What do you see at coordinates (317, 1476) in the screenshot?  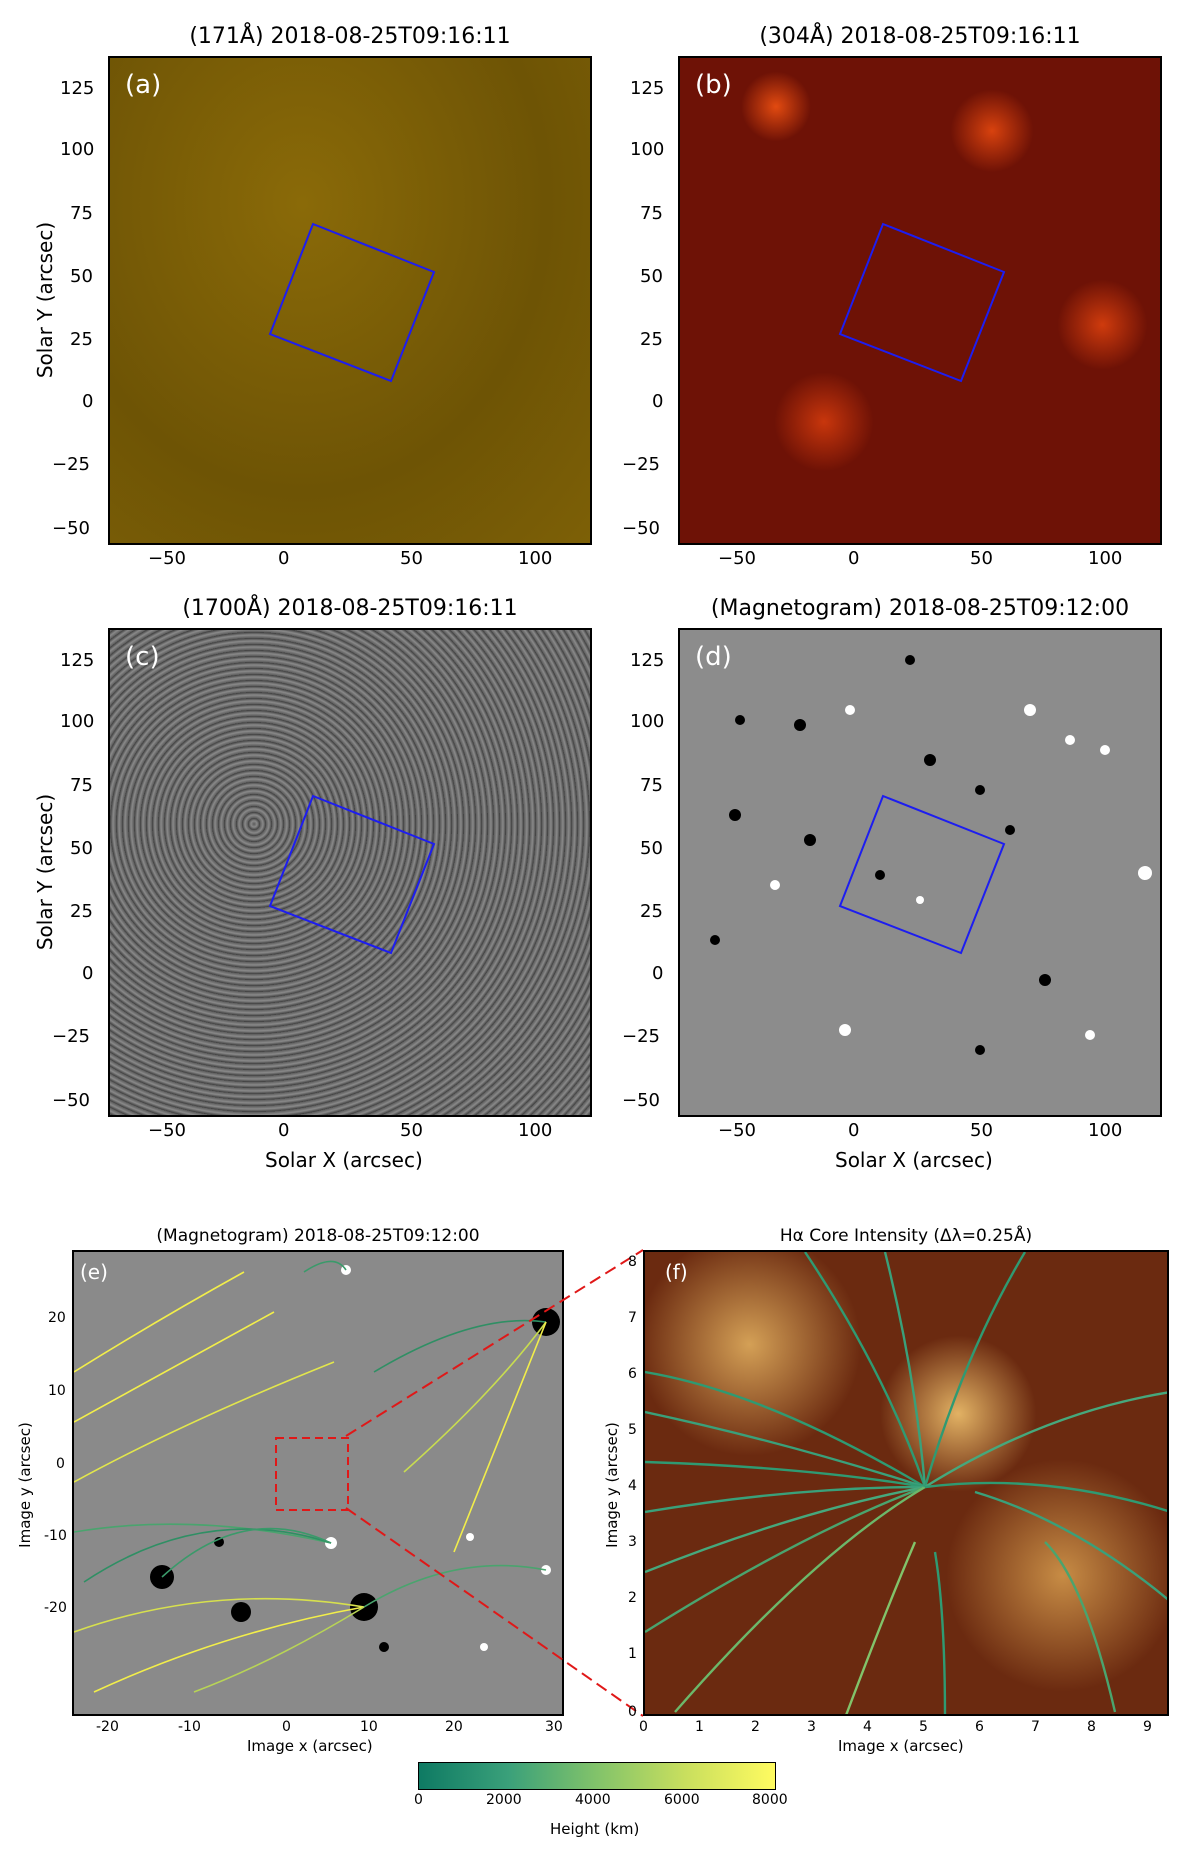 I see `field-lines-e` at bounding box center [317, 1476].